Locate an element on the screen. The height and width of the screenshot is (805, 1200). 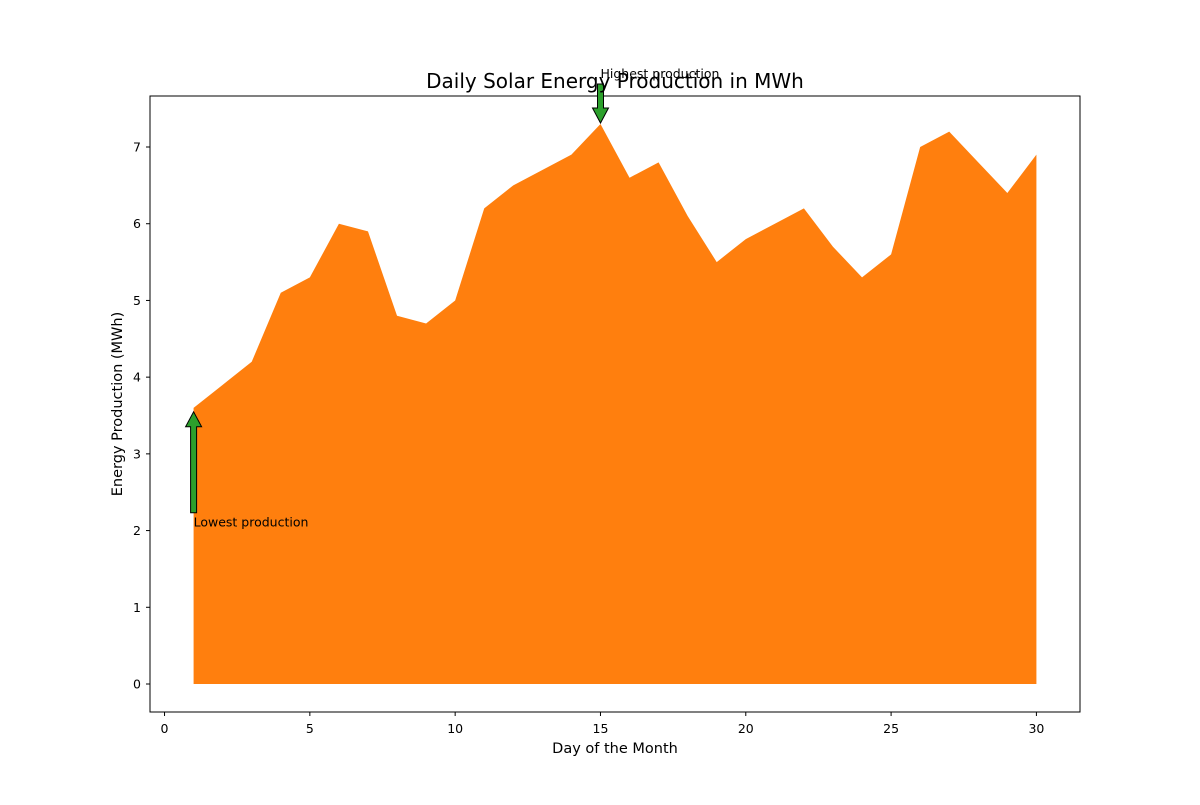
x-tick-label: 25 is located at coordinates (891, 728).